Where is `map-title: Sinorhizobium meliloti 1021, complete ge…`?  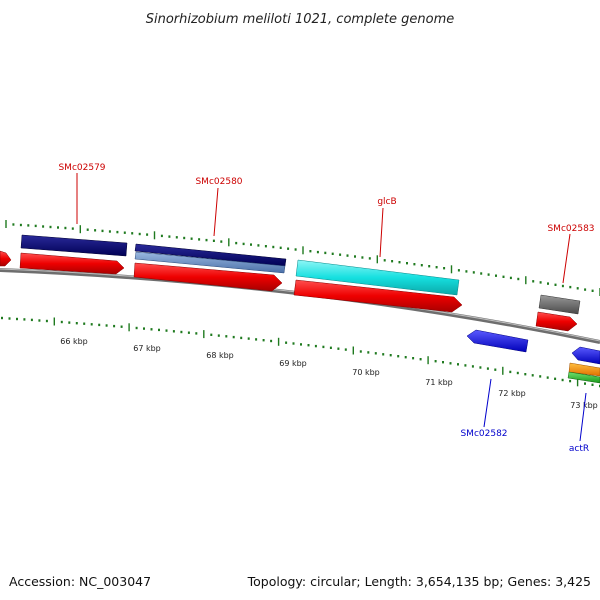 map-title: Sinorhizobium meliloti 1021, complete ge… is located at coordinates (300, 19).